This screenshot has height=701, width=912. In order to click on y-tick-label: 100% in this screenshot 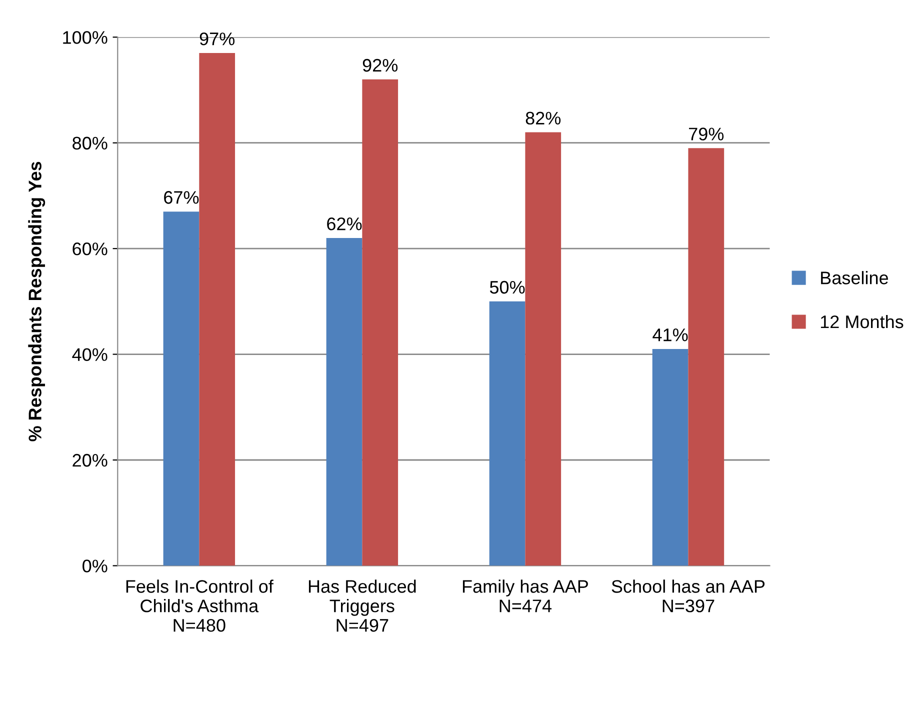, I will do `click(85, 37)`.